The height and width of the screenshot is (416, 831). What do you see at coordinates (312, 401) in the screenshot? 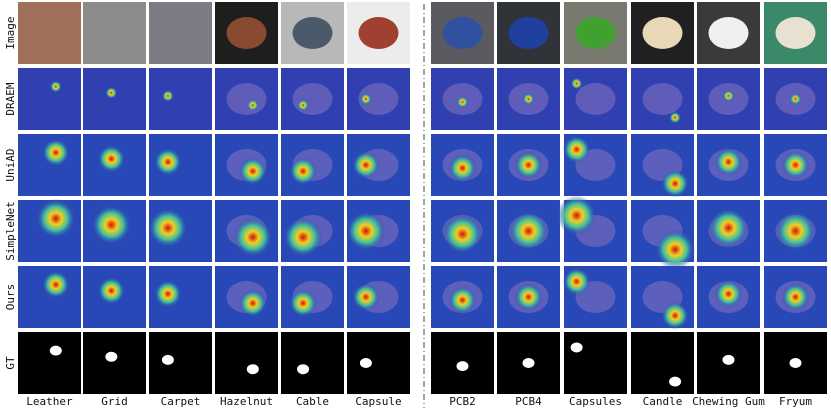
I see `column-label: Cable` at bounding box center [312, 401].